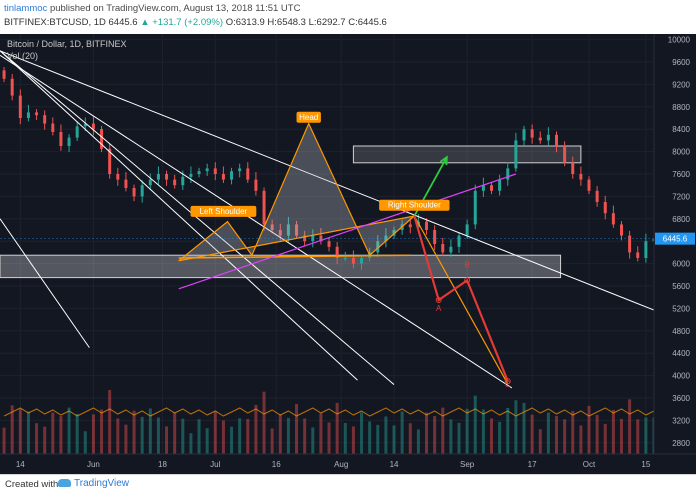  What do you see at coordinates (22, 56) in the screenshot?
I see `vol-label: Vol (20)` at bounding box center [22, 56].